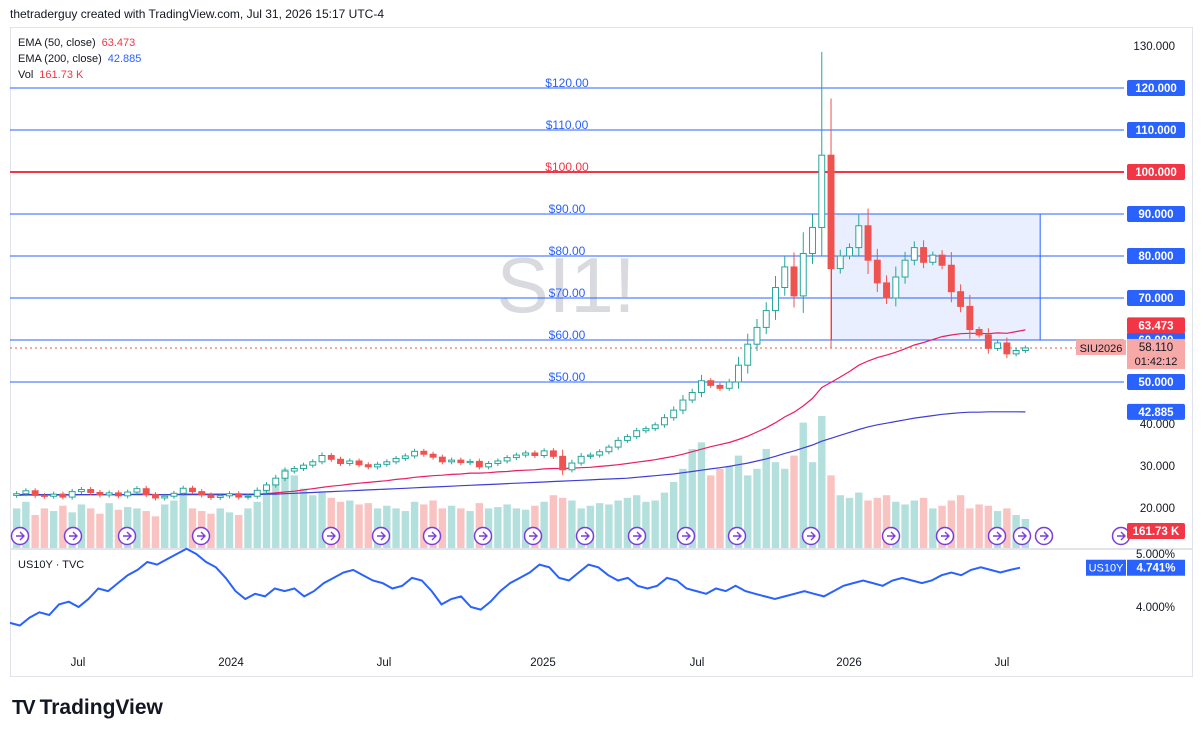 The width and height of the screenshot is (1203, 737). I want to click on x-axis-tick: 2024, so click(231, 663).